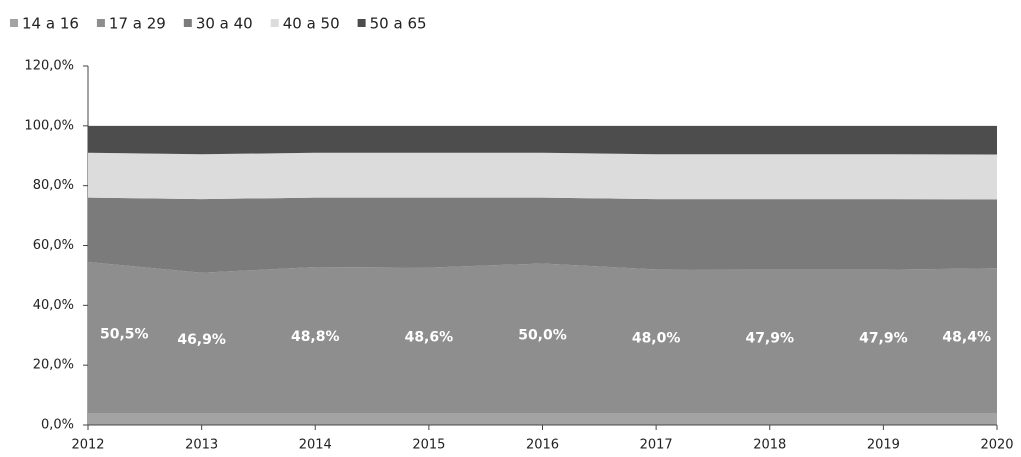 The height and width of the screenshot is (457, 1021). What do you see at coordinates (87, 445) in the screenshot?
I see `x-tick-label: 2012` at bounding box center [87, 445].